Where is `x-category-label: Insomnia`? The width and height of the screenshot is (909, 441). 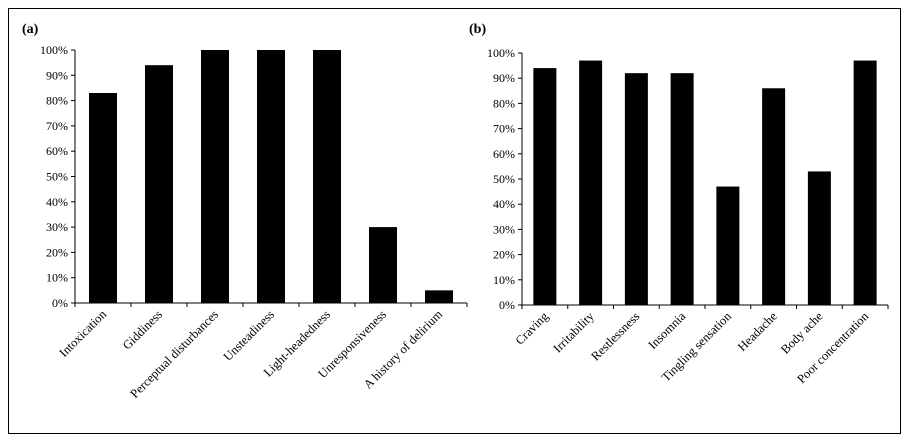 x-category-label: Insomnia is located at coordinates (666, 330).